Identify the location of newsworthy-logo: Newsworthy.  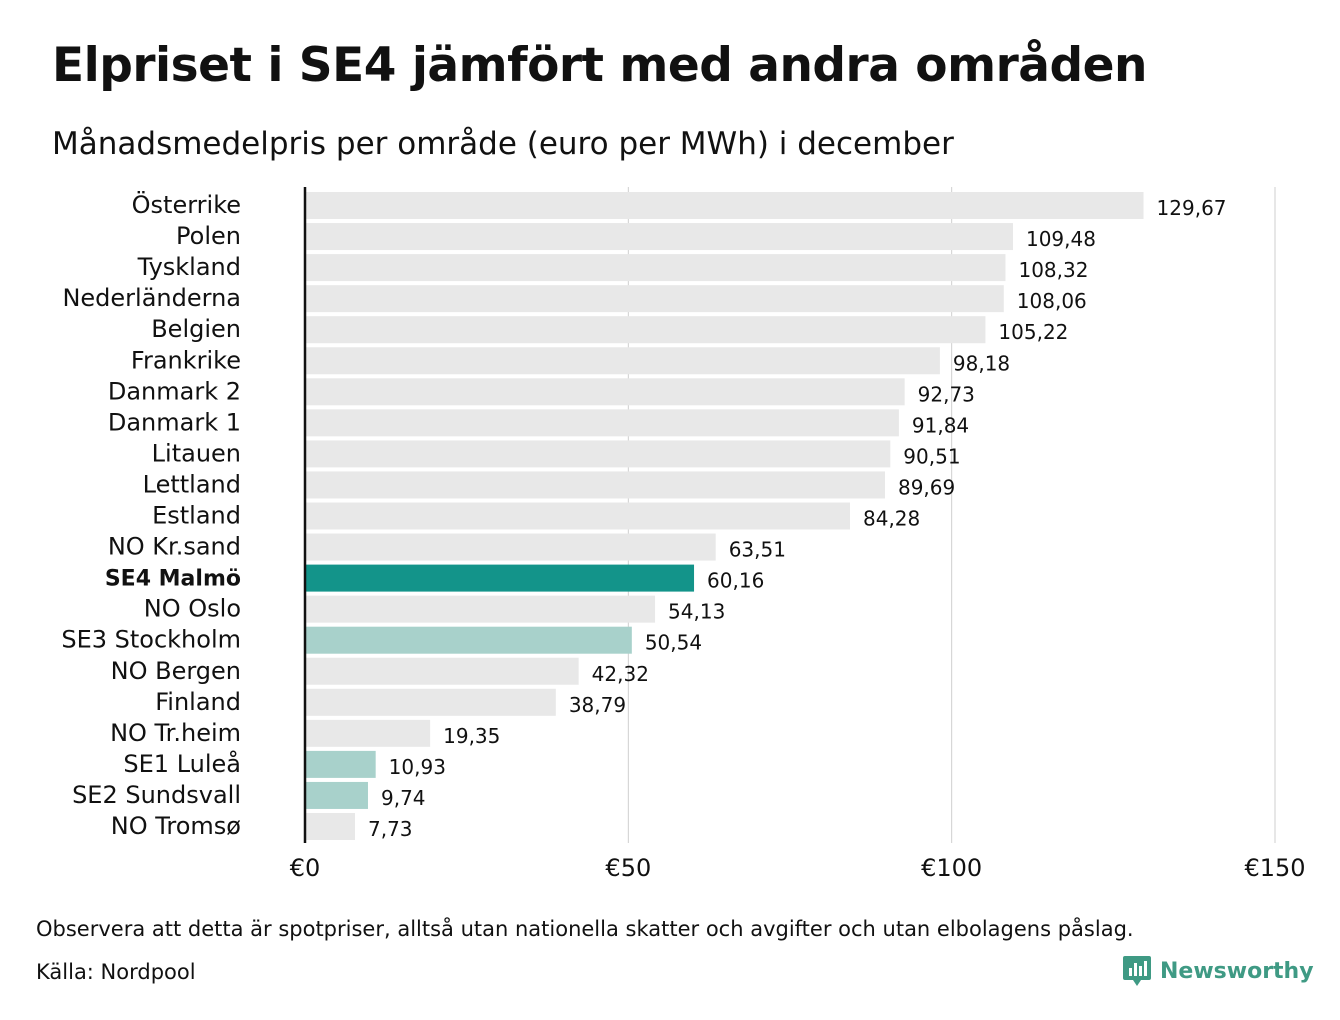
(1218, 971).